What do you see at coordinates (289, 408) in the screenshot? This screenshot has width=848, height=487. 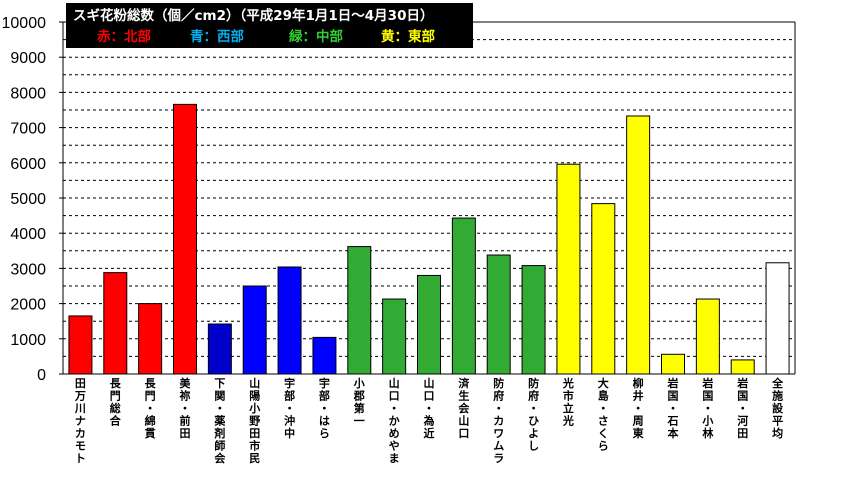 I see `x-tick-label-7: 宇部・沖中` at bounding box center [289, 408].